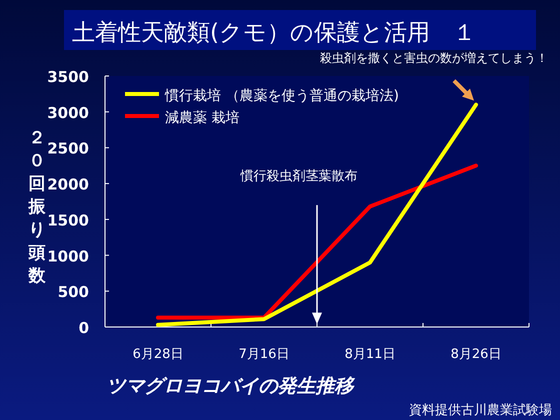 Image resolution: width=560 pixels, height=420 pixels. I want to click on y-axis-title: ２０回振り頭数, so click(37, 207).